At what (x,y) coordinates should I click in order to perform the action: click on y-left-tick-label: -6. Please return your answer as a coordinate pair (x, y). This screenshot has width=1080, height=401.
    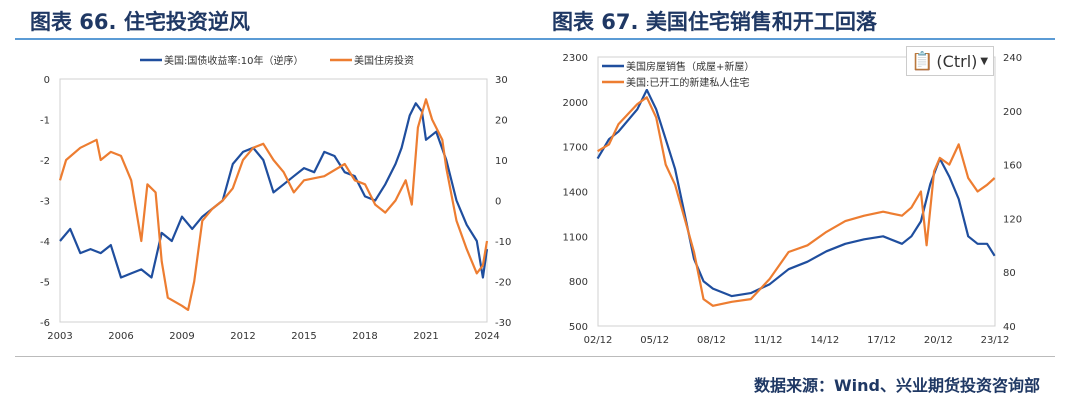
    Looking at the image, I should click on (45, 323).